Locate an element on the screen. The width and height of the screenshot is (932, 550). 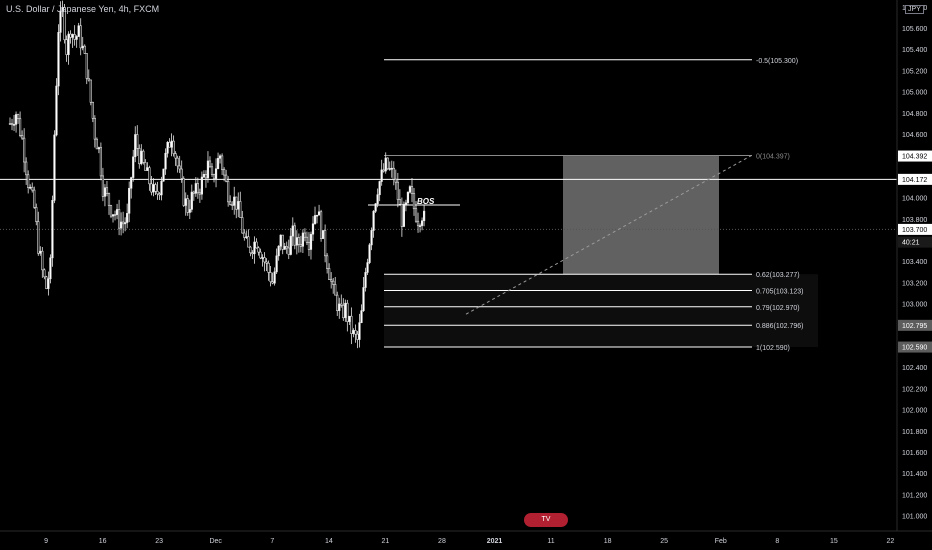
price-badges: 104.392 104.172 103.700 40:21 102.795 102.590 is located at coordinates (915, 251).